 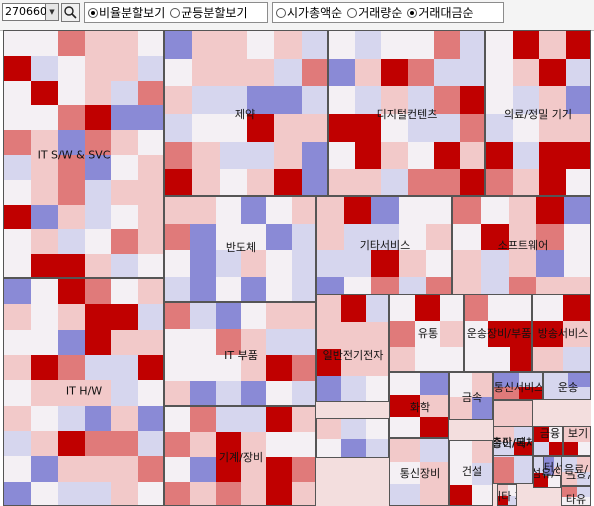 What do you see at coordinates (538, 113) in the screenshot?
I see `sector-4: 의료/정밀 기기` at bounding box center [538, 113].